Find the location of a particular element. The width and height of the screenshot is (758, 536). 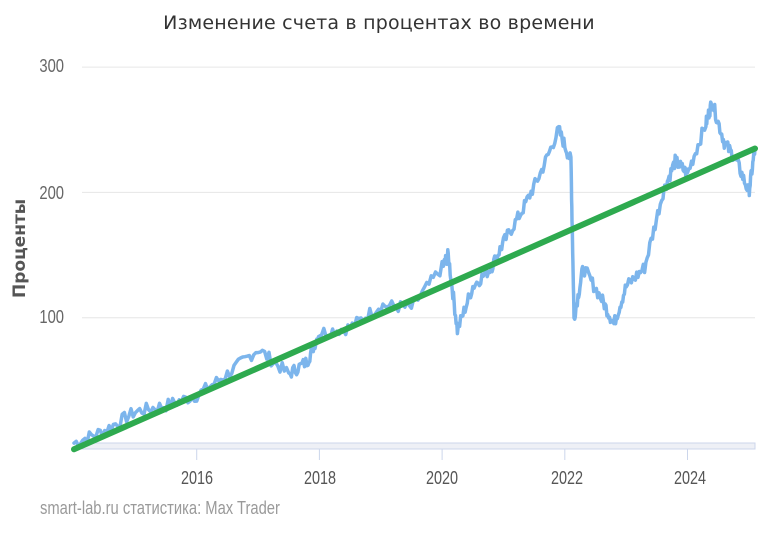

y-tick-100: 100 is located at coordinates (51, 317).